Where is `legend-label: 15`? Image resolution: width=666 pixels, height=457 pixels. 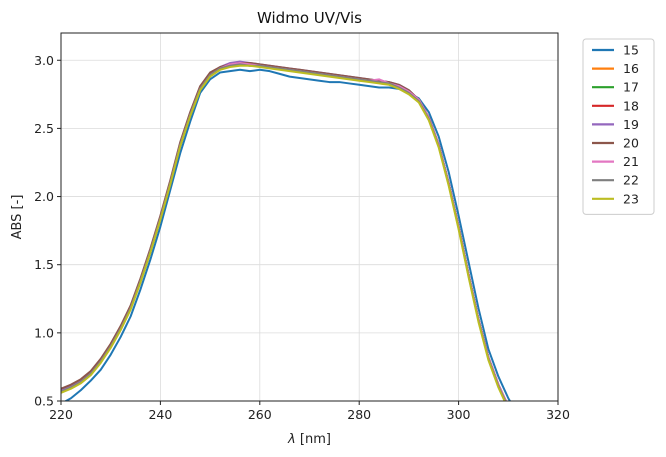
legend-label: 15 is located at coordinates (631, 50).